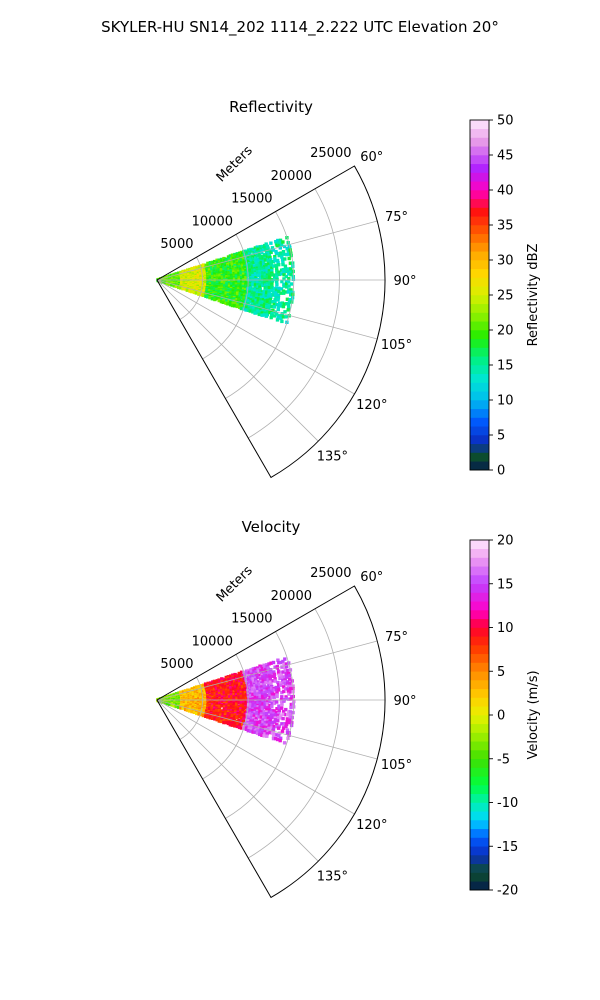 The height and width of the screenshot is (1000, 600). Describe the element at coordinates (371, 577) in the screenshot. I see `azimuth-tick-label: 60°` at that location.